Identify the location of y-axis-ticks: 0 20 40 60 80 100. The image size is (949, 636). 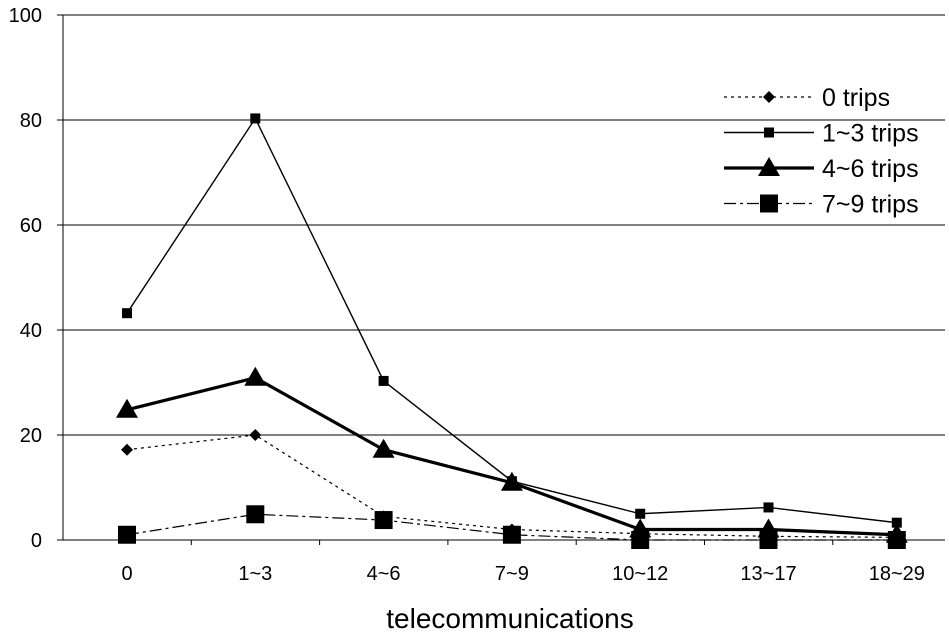
(36, 278).